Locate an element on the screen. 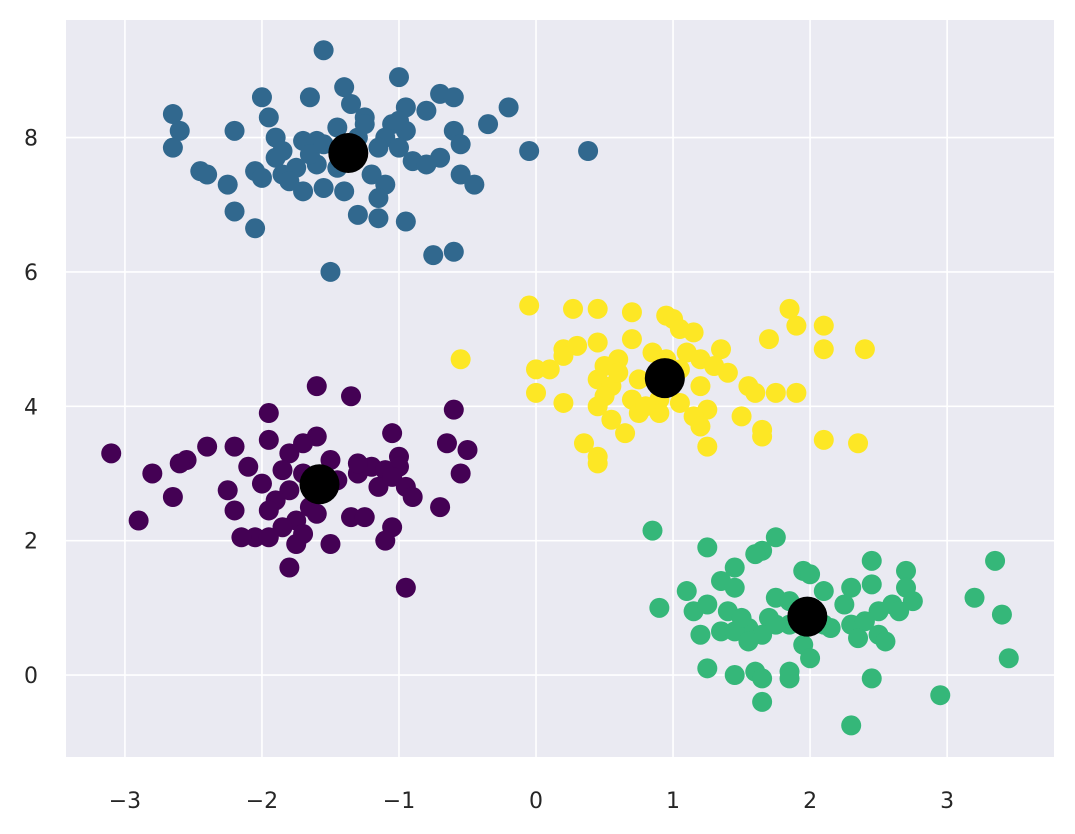  y-tick-labels: 0 2 4 6 8 is located at coordinates (31, 408).